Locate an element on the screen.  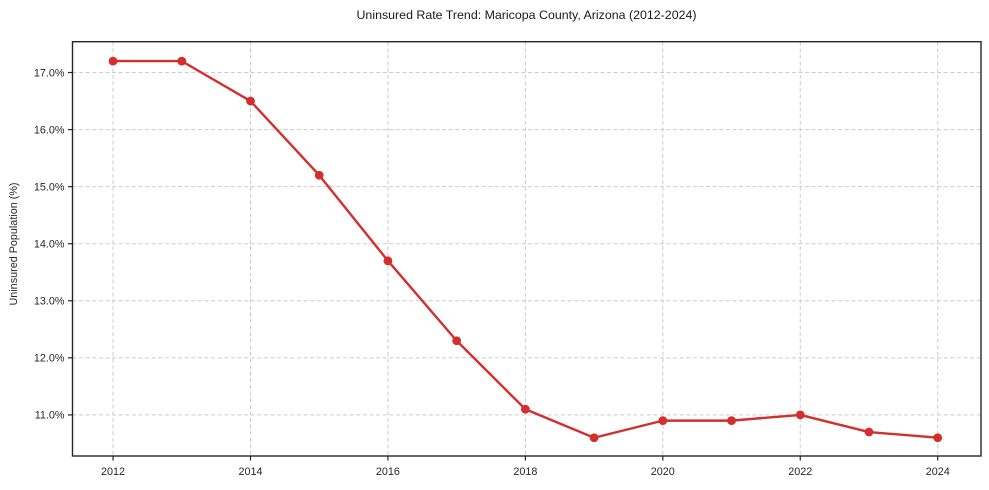
x-tick-label: 2014 is located at coordinates (250, 472).